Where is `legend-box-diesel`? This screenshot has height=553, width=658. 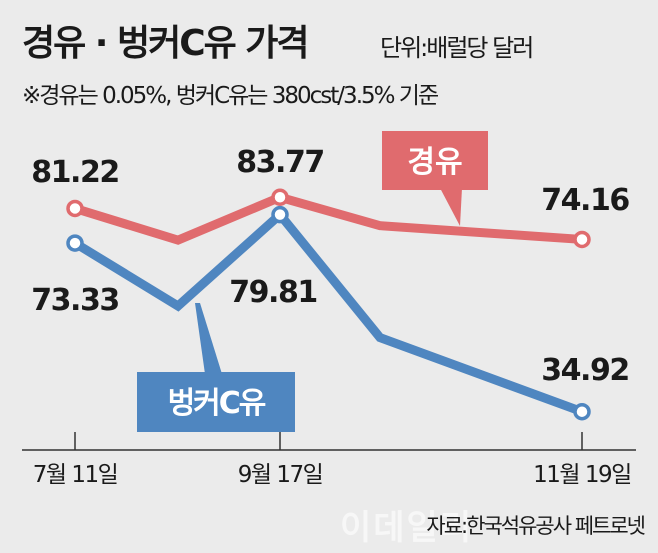
legend-box-diesel is located at coordinates (435, 160).